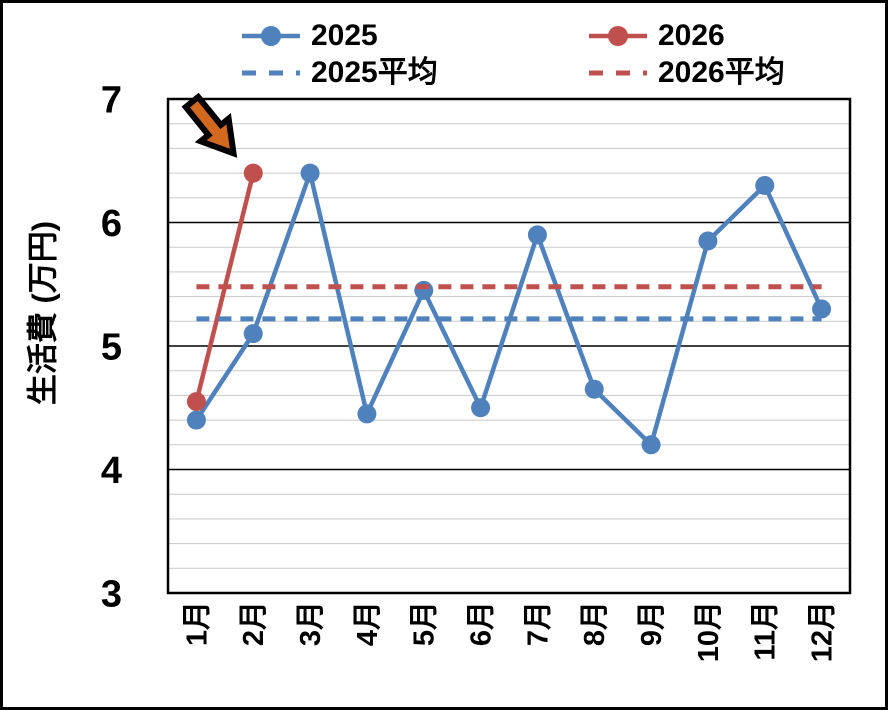  Describe the element at coordinates (254, 623) in the screenshot. I see `x-tick-label: 2月` at that location.